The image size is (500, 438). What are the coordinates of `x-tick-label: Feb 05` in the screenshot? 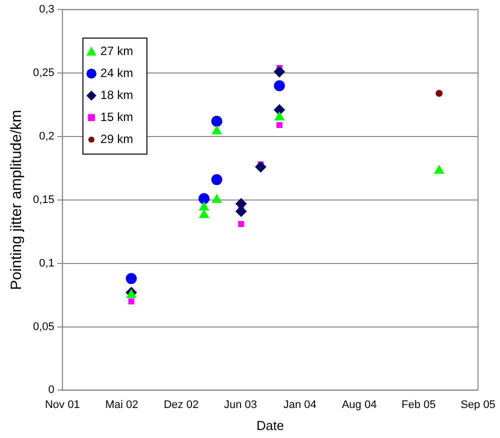 It's located at (419, 404).